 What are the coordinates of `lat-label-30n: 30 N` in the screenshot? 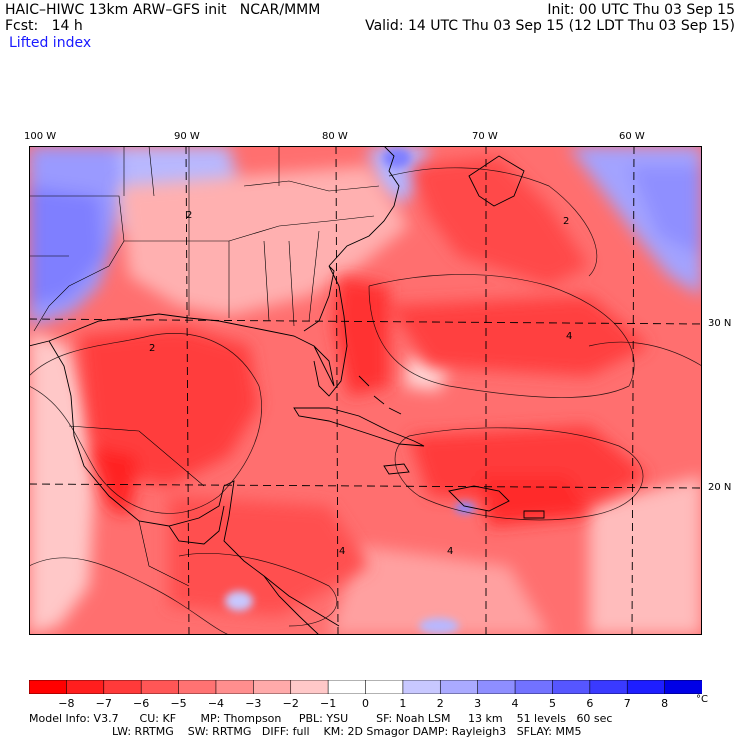 It's located at (720, 323).